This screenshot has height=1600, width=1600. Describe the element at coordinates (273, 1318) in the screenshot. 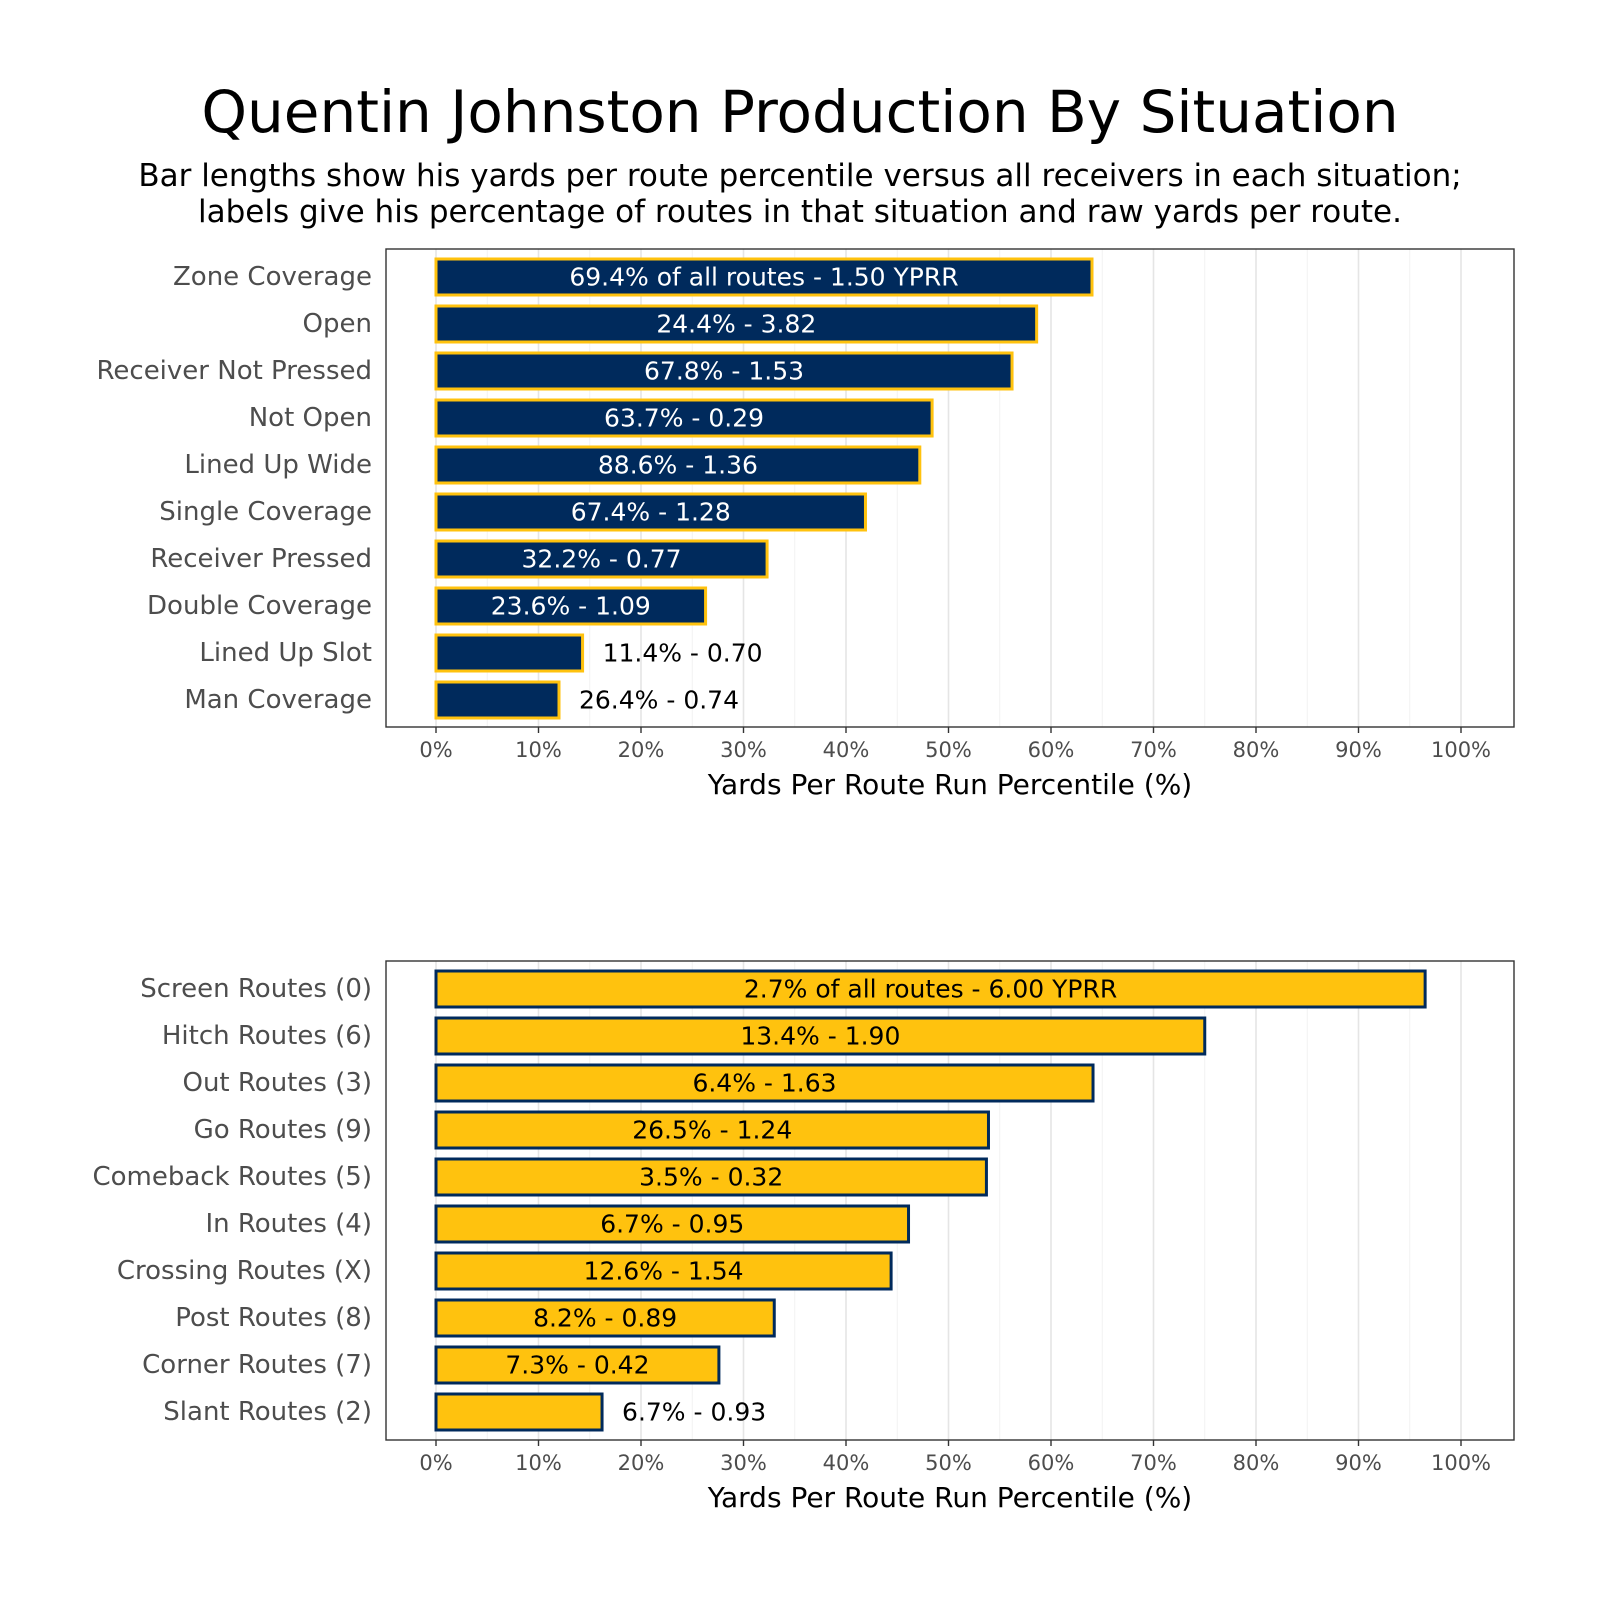

I see `category-label: Post Routes (8)` at that location.